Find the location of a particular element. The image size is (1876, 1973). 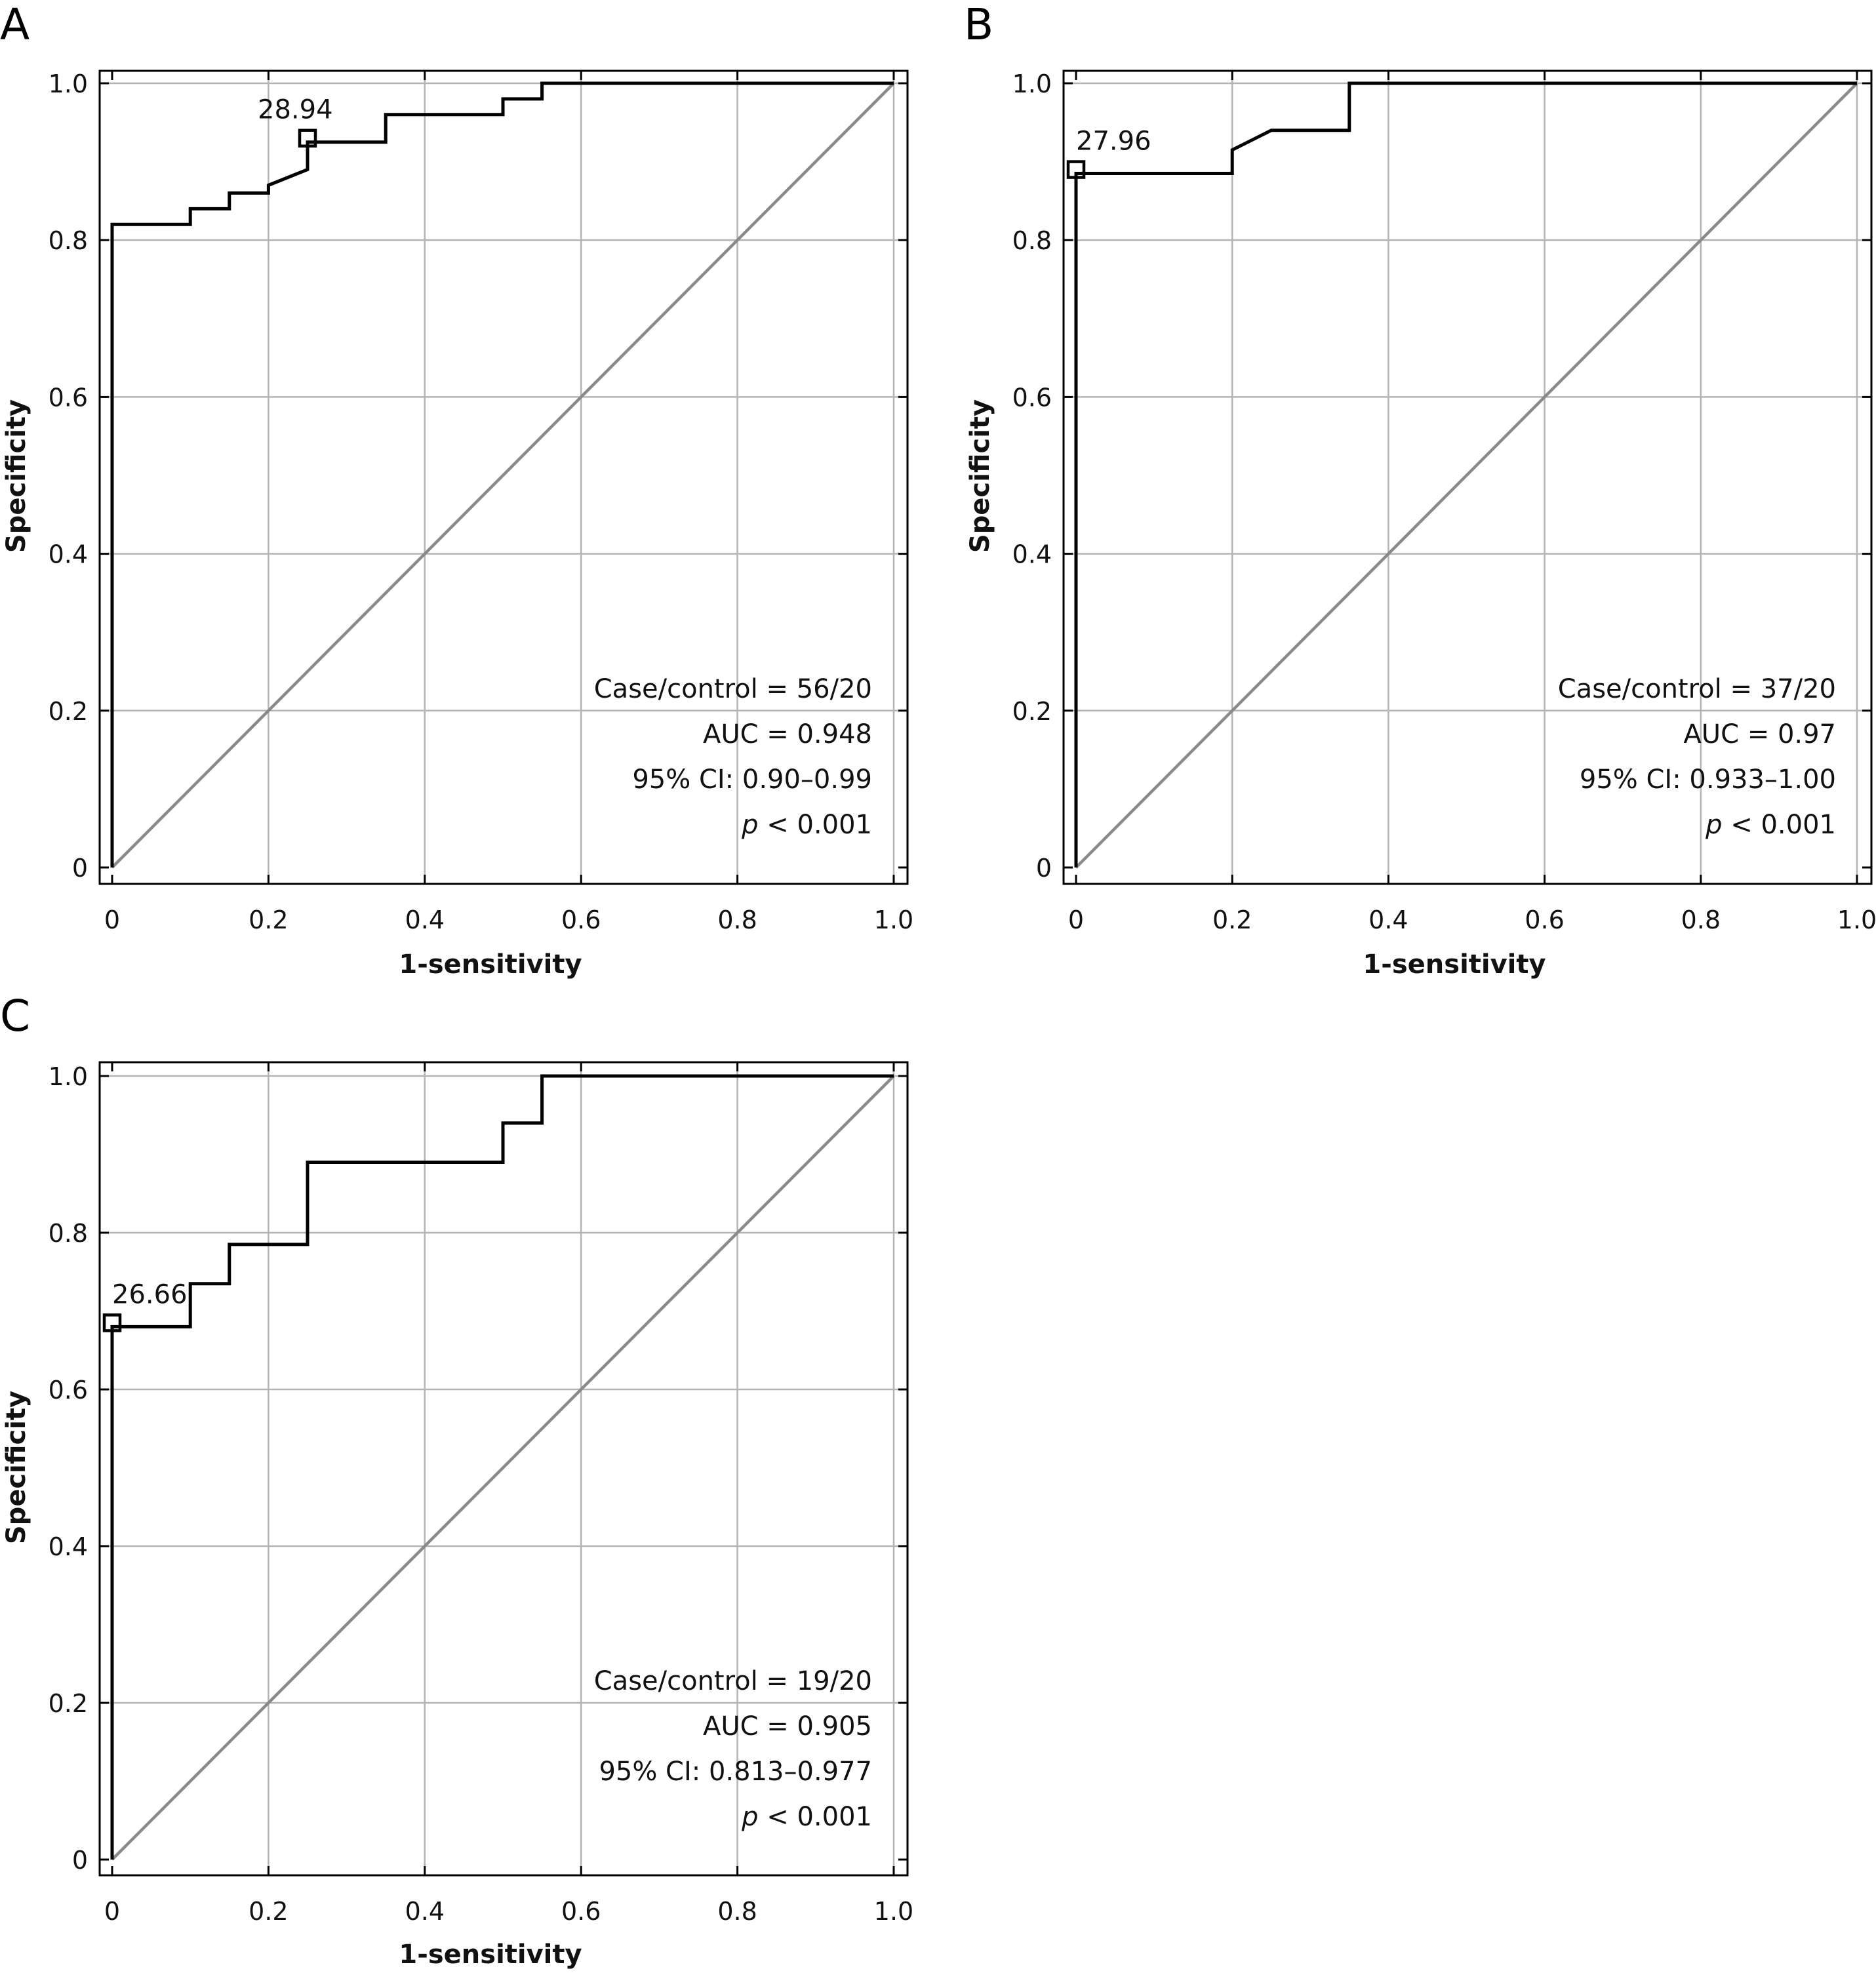

case-control-annotation: Case/control = 37/20 is located at coordinates (1697, 689).